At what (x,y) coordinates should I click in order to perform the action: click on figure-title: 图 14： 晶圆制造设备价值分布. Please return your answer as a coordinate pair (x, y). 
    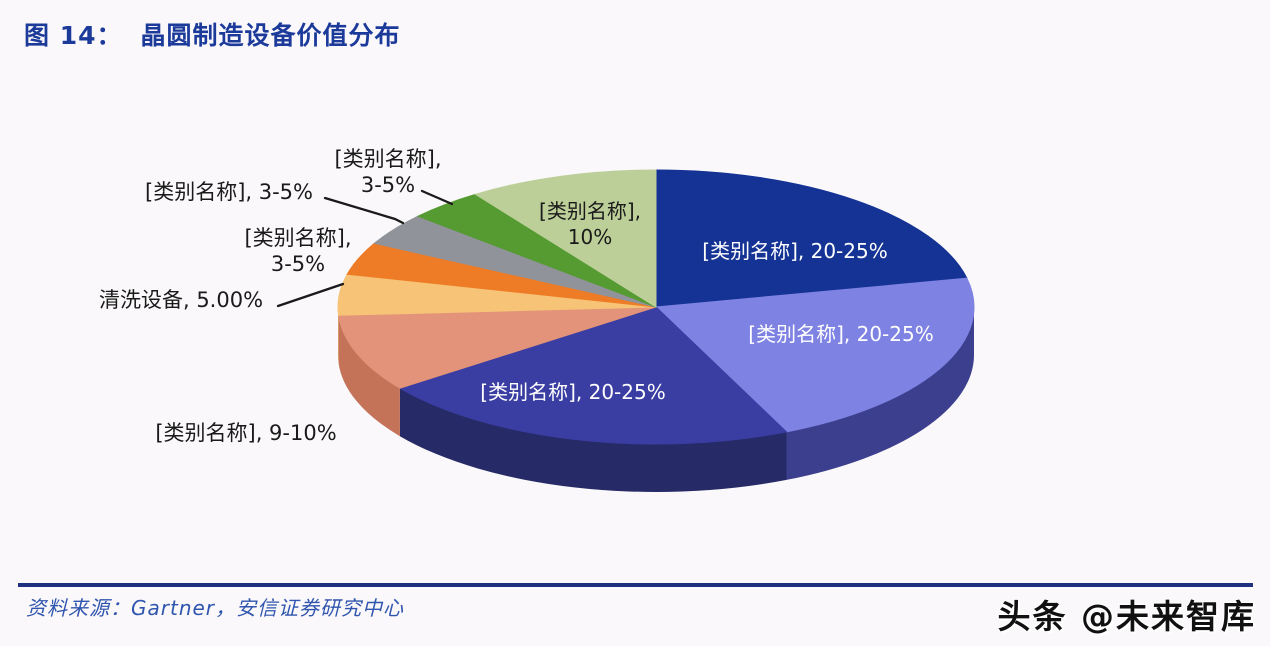
    Looking at the image, I should click on (212, 34).